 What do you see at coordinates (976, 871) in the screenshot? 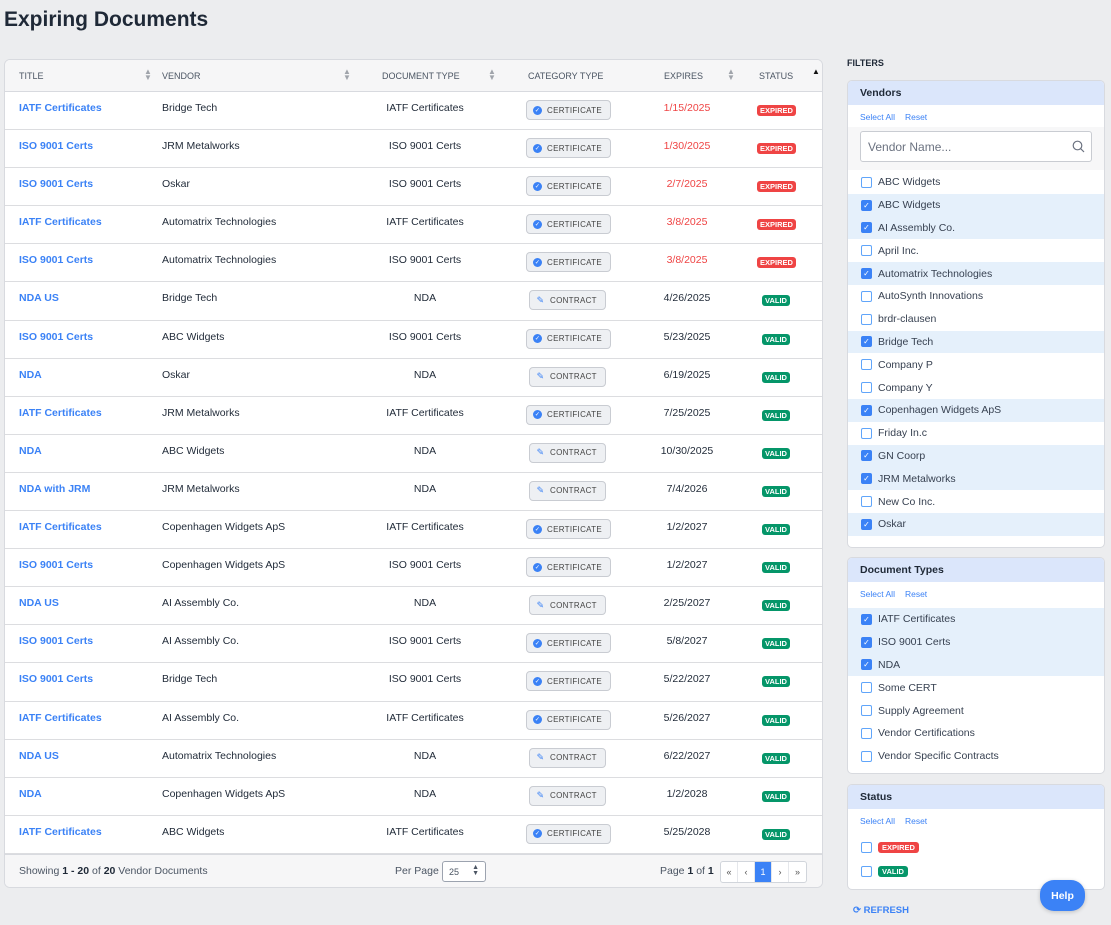
I see `filter-option: VALID` at bounding box center [976, 871].